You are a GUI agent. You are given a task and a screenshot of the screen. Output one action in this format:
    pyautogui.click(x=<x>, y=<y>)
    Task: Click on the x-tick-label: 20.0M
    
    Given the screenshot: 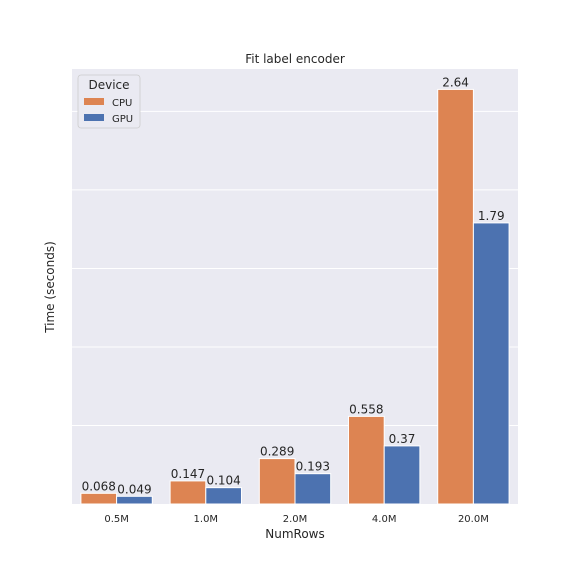 What is the action you would take?
    pyautogui.click(x=473, y=519)
    